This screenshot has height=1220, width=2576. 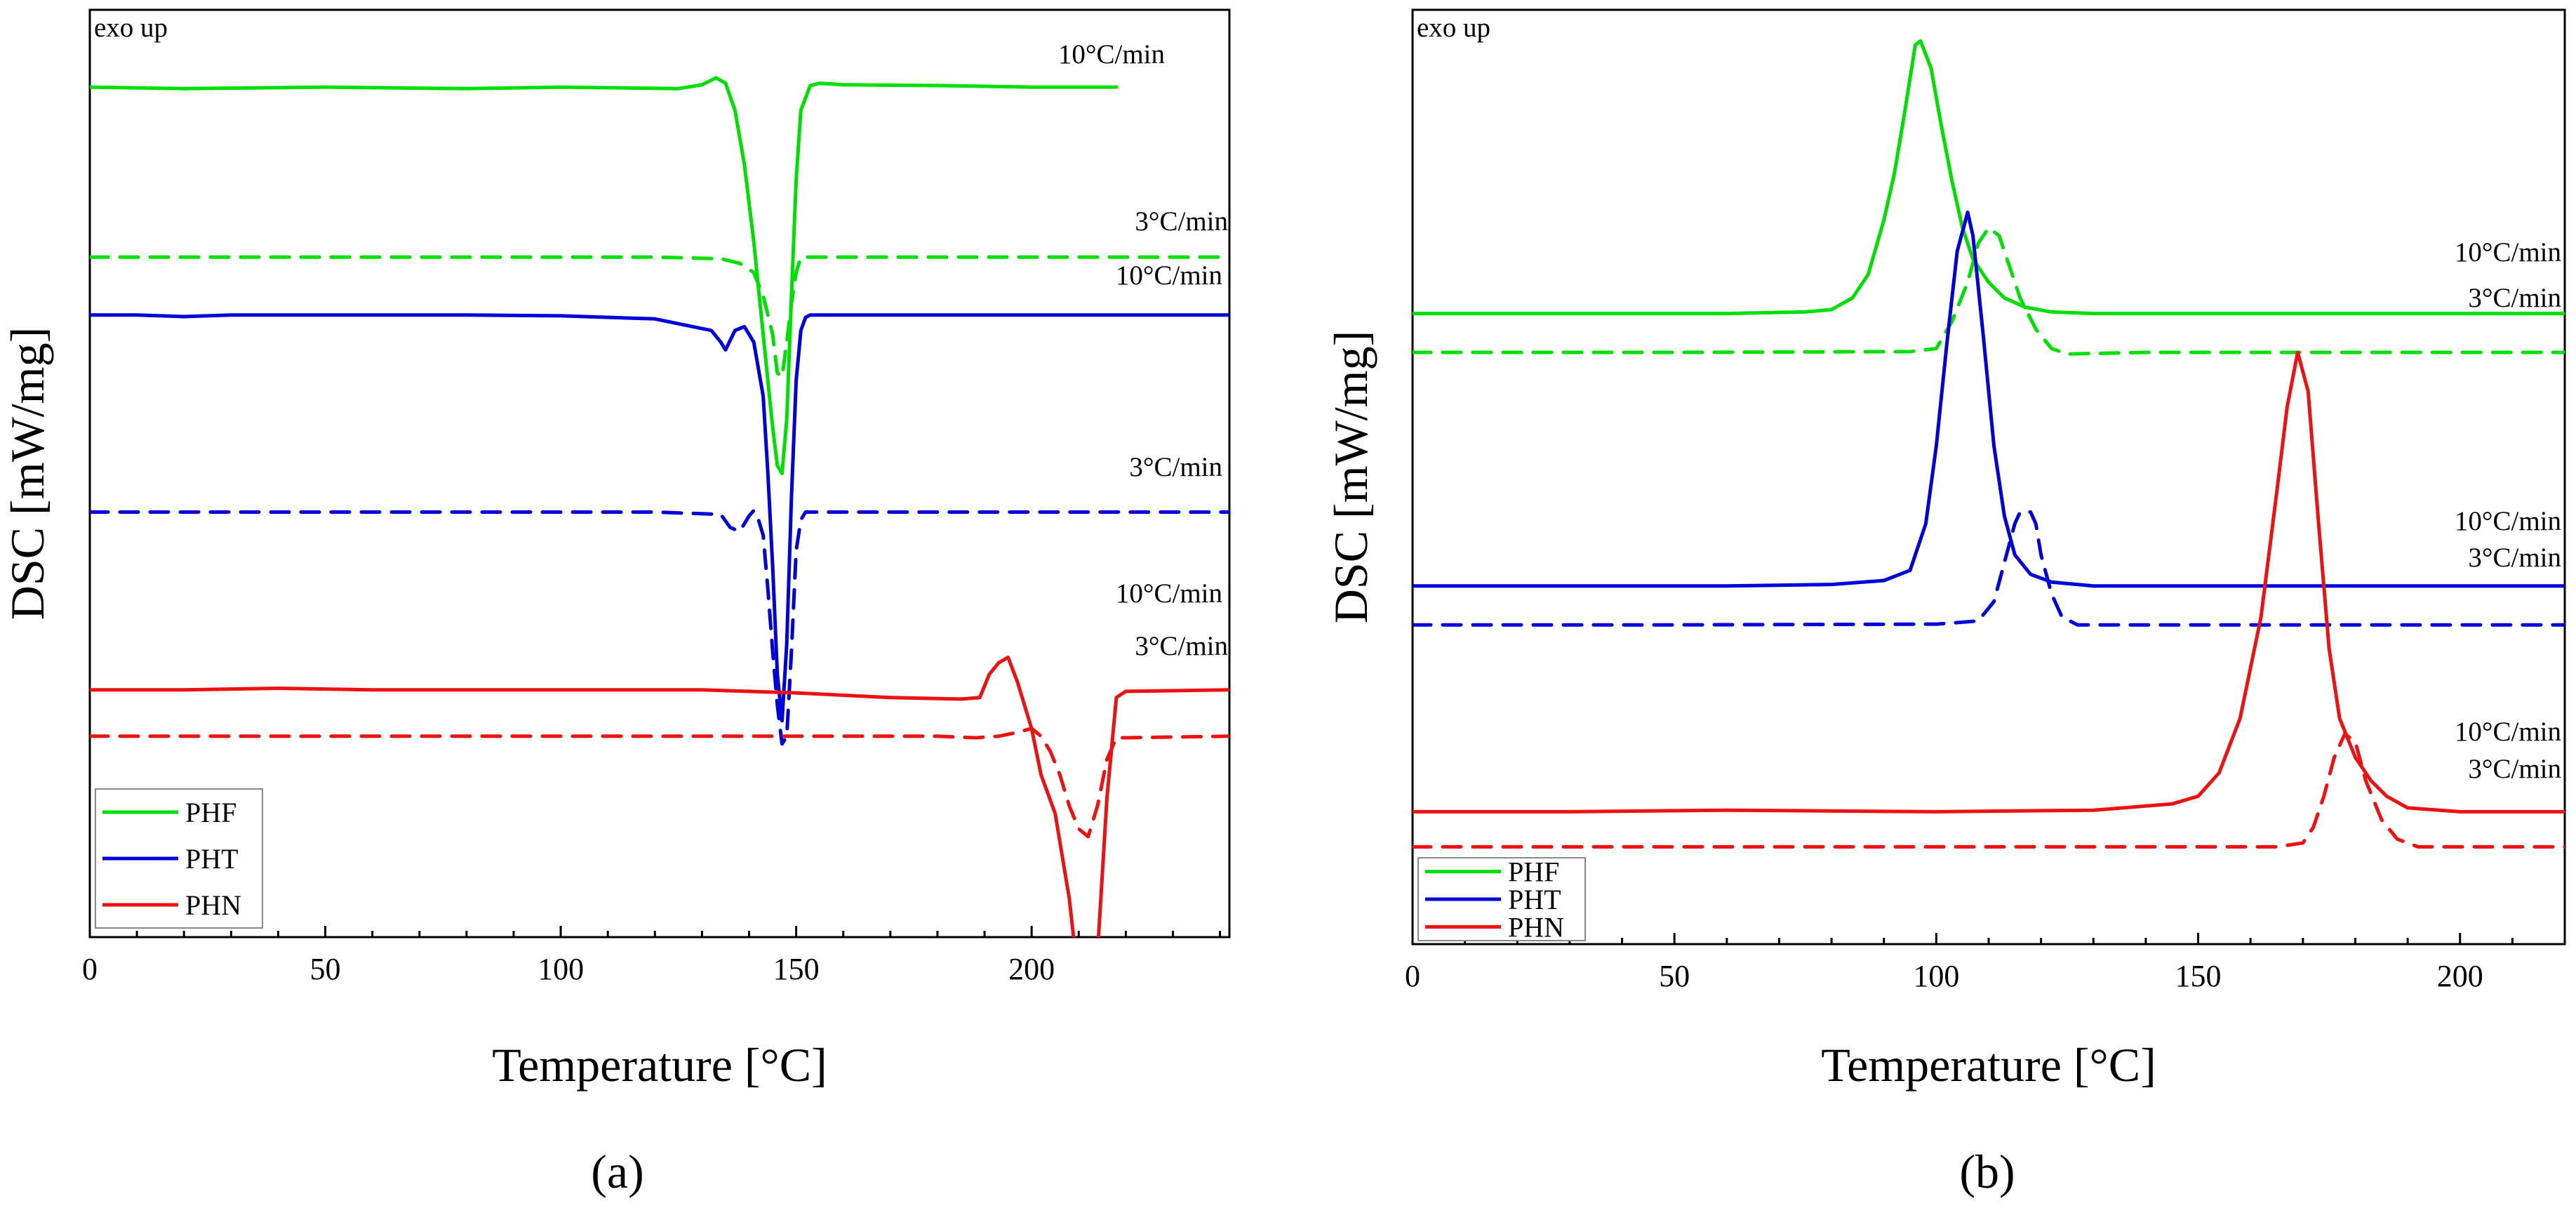 What do you see at coordinates (179, 859) in the screenshot?
I see `legend: PHF PHT PHN` at bounding box center [179, 859].